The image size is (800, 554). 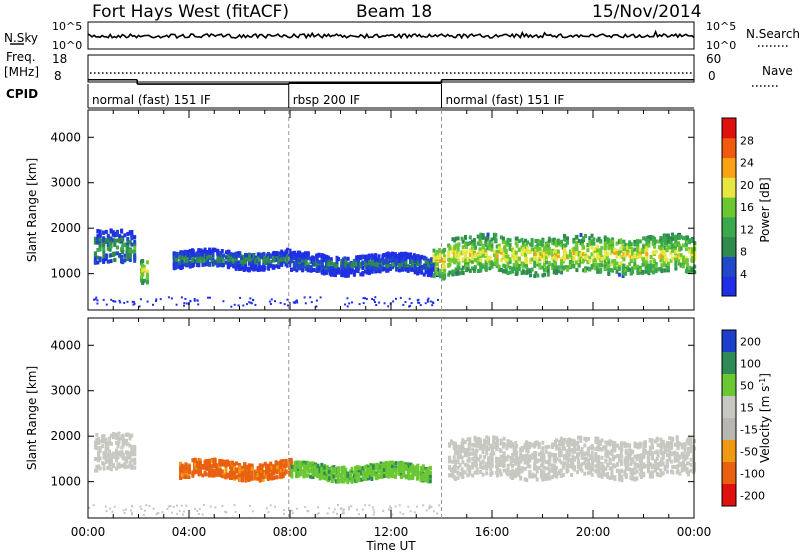 What do you see at coordinates (22, 94) in the screenshot?
I see `cpid-label: CPID` at bounding box center [22, 94].